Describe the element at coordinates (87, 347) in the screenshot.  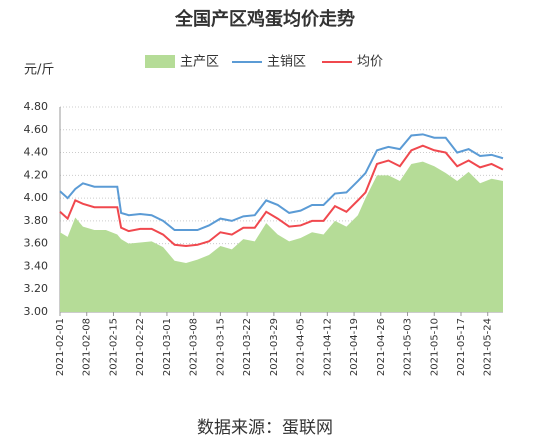
I see `x-tick-label: 2021-02-08` at that location.